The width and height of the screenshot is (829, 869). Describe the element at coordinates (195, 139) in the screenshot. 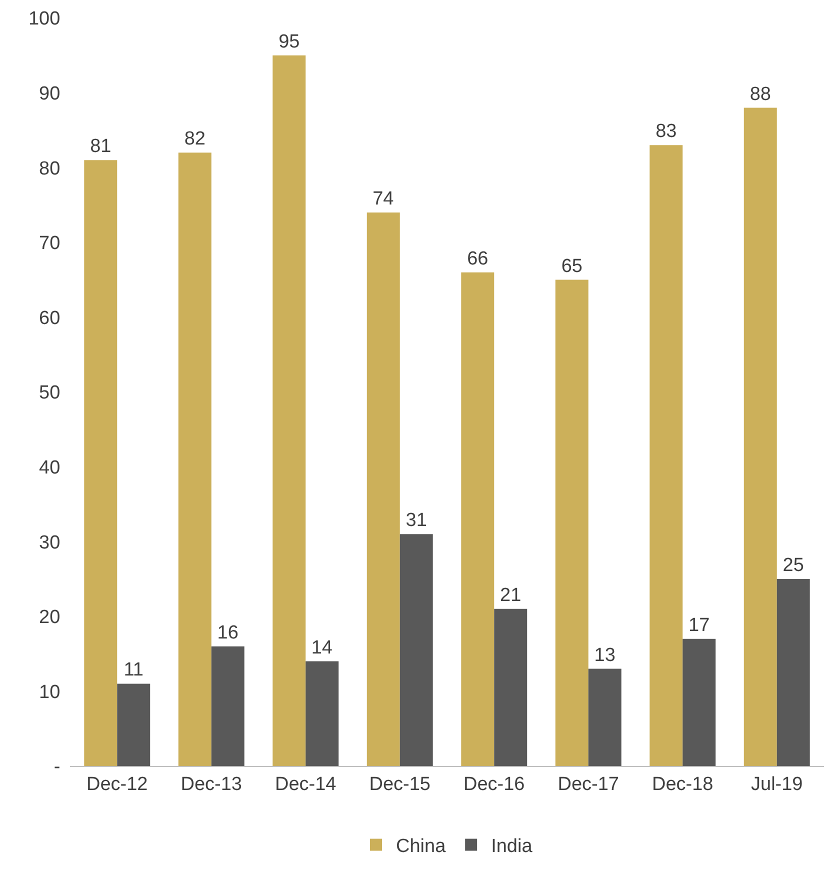

I see `data-label: 82` at that location.